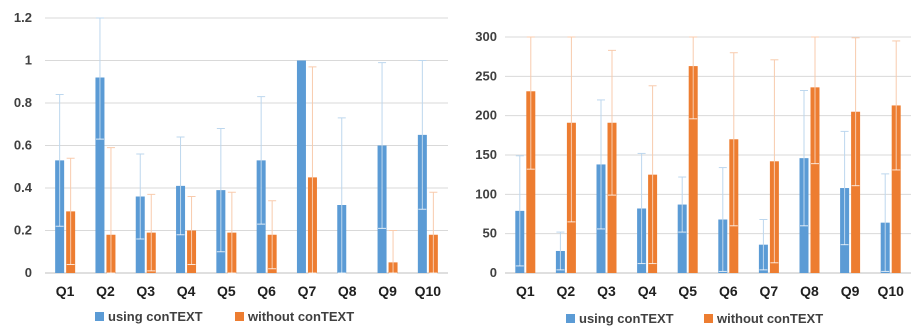 The width and height of the screenshot is (911, 329). What do you see at coordinates (23, 17) in the screenshot?
I see `y-tick-label: 1.2` at bounding box center [23, 17].